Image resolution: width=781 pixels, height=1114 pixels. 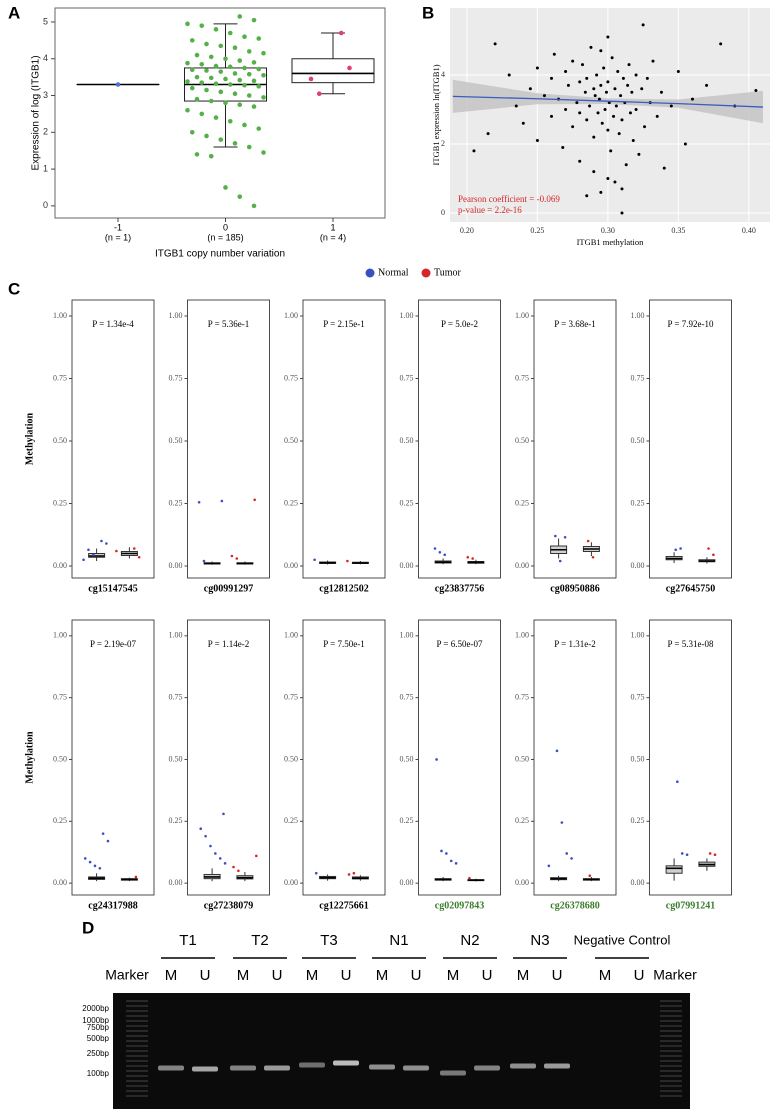 I want to click on facet-name: cg26378680, so click(x=574, y=905).